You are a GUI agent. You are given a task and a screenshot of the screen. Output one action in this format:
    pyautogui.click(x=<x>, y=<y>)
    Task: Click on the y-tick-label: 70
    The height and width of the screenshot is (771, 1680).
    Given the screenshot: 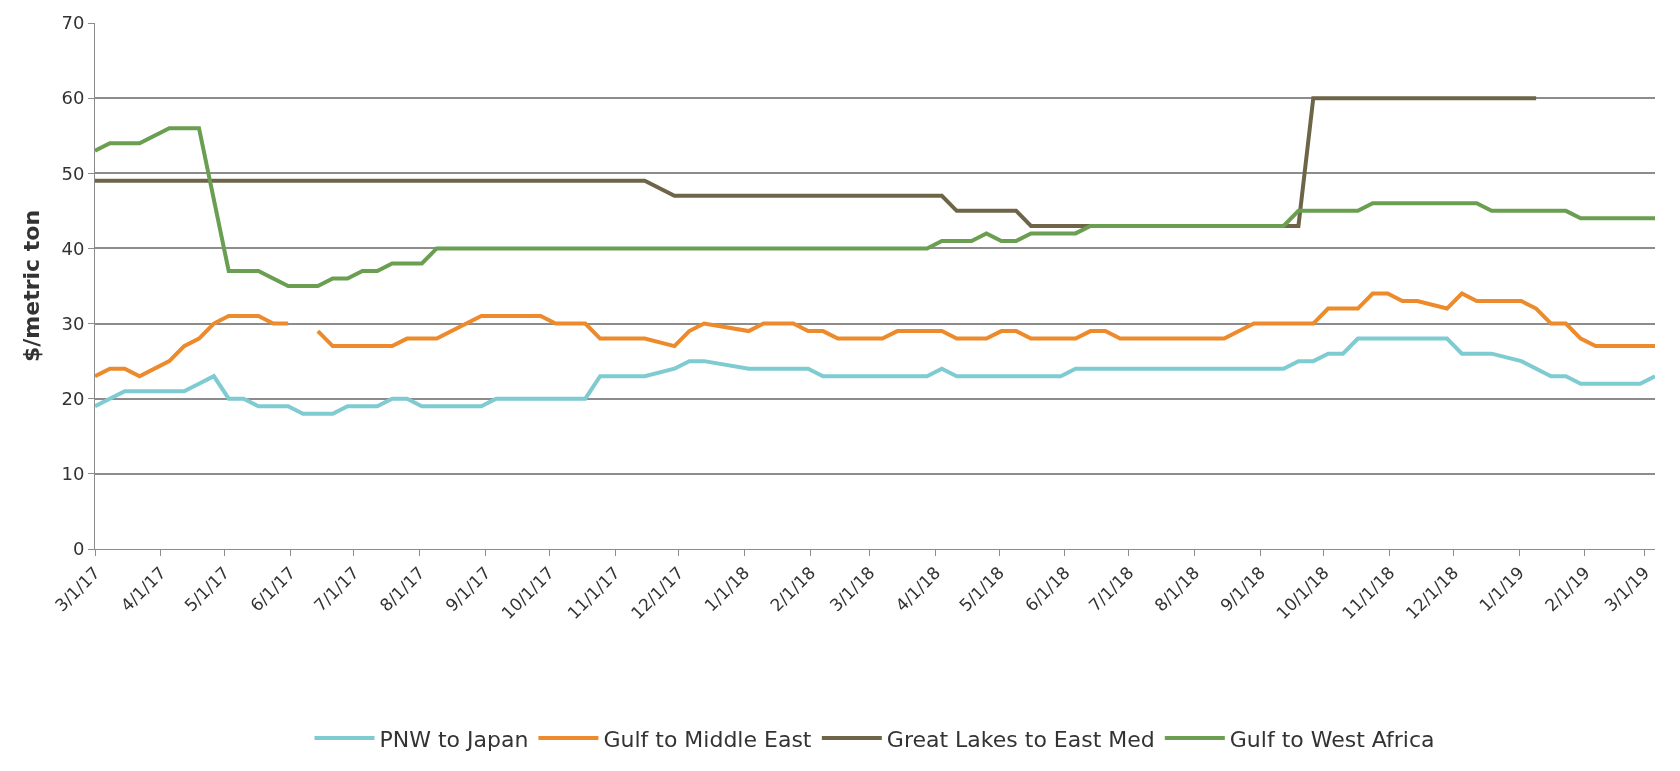 What is the action you would take?
    pyautogui.click(x=73, y=23)
    